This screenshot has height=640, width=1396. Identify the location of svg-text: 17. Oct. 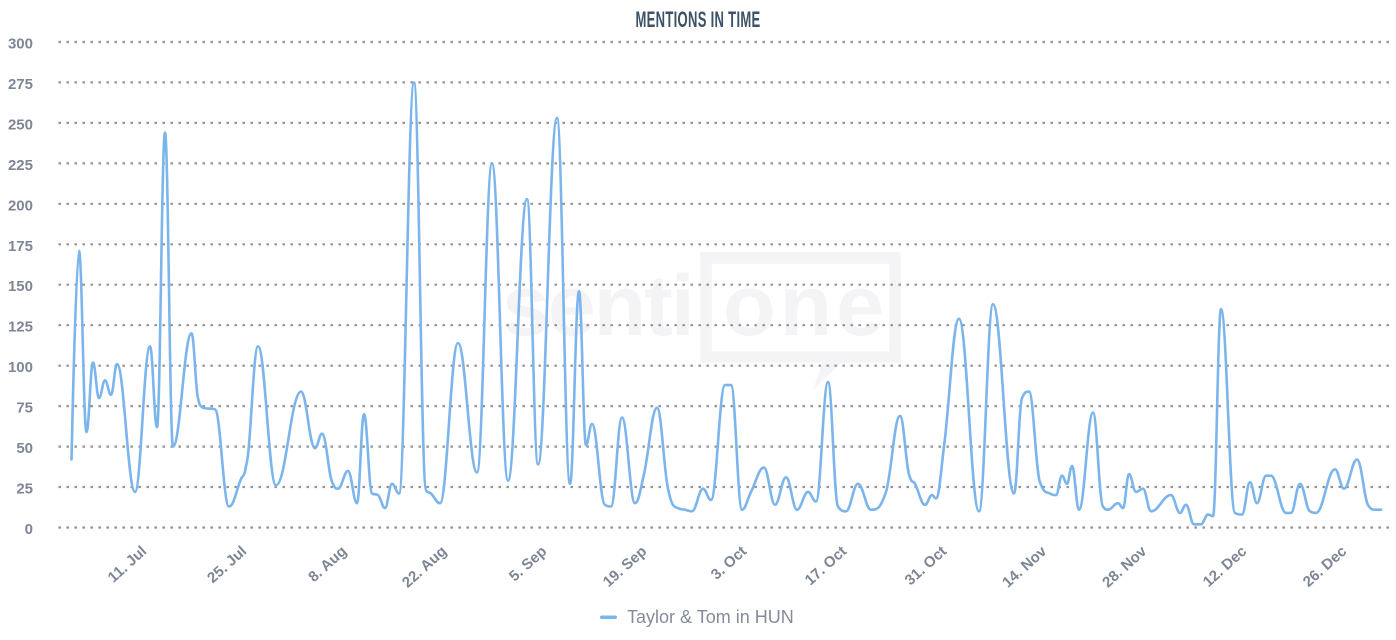
(826, 566).